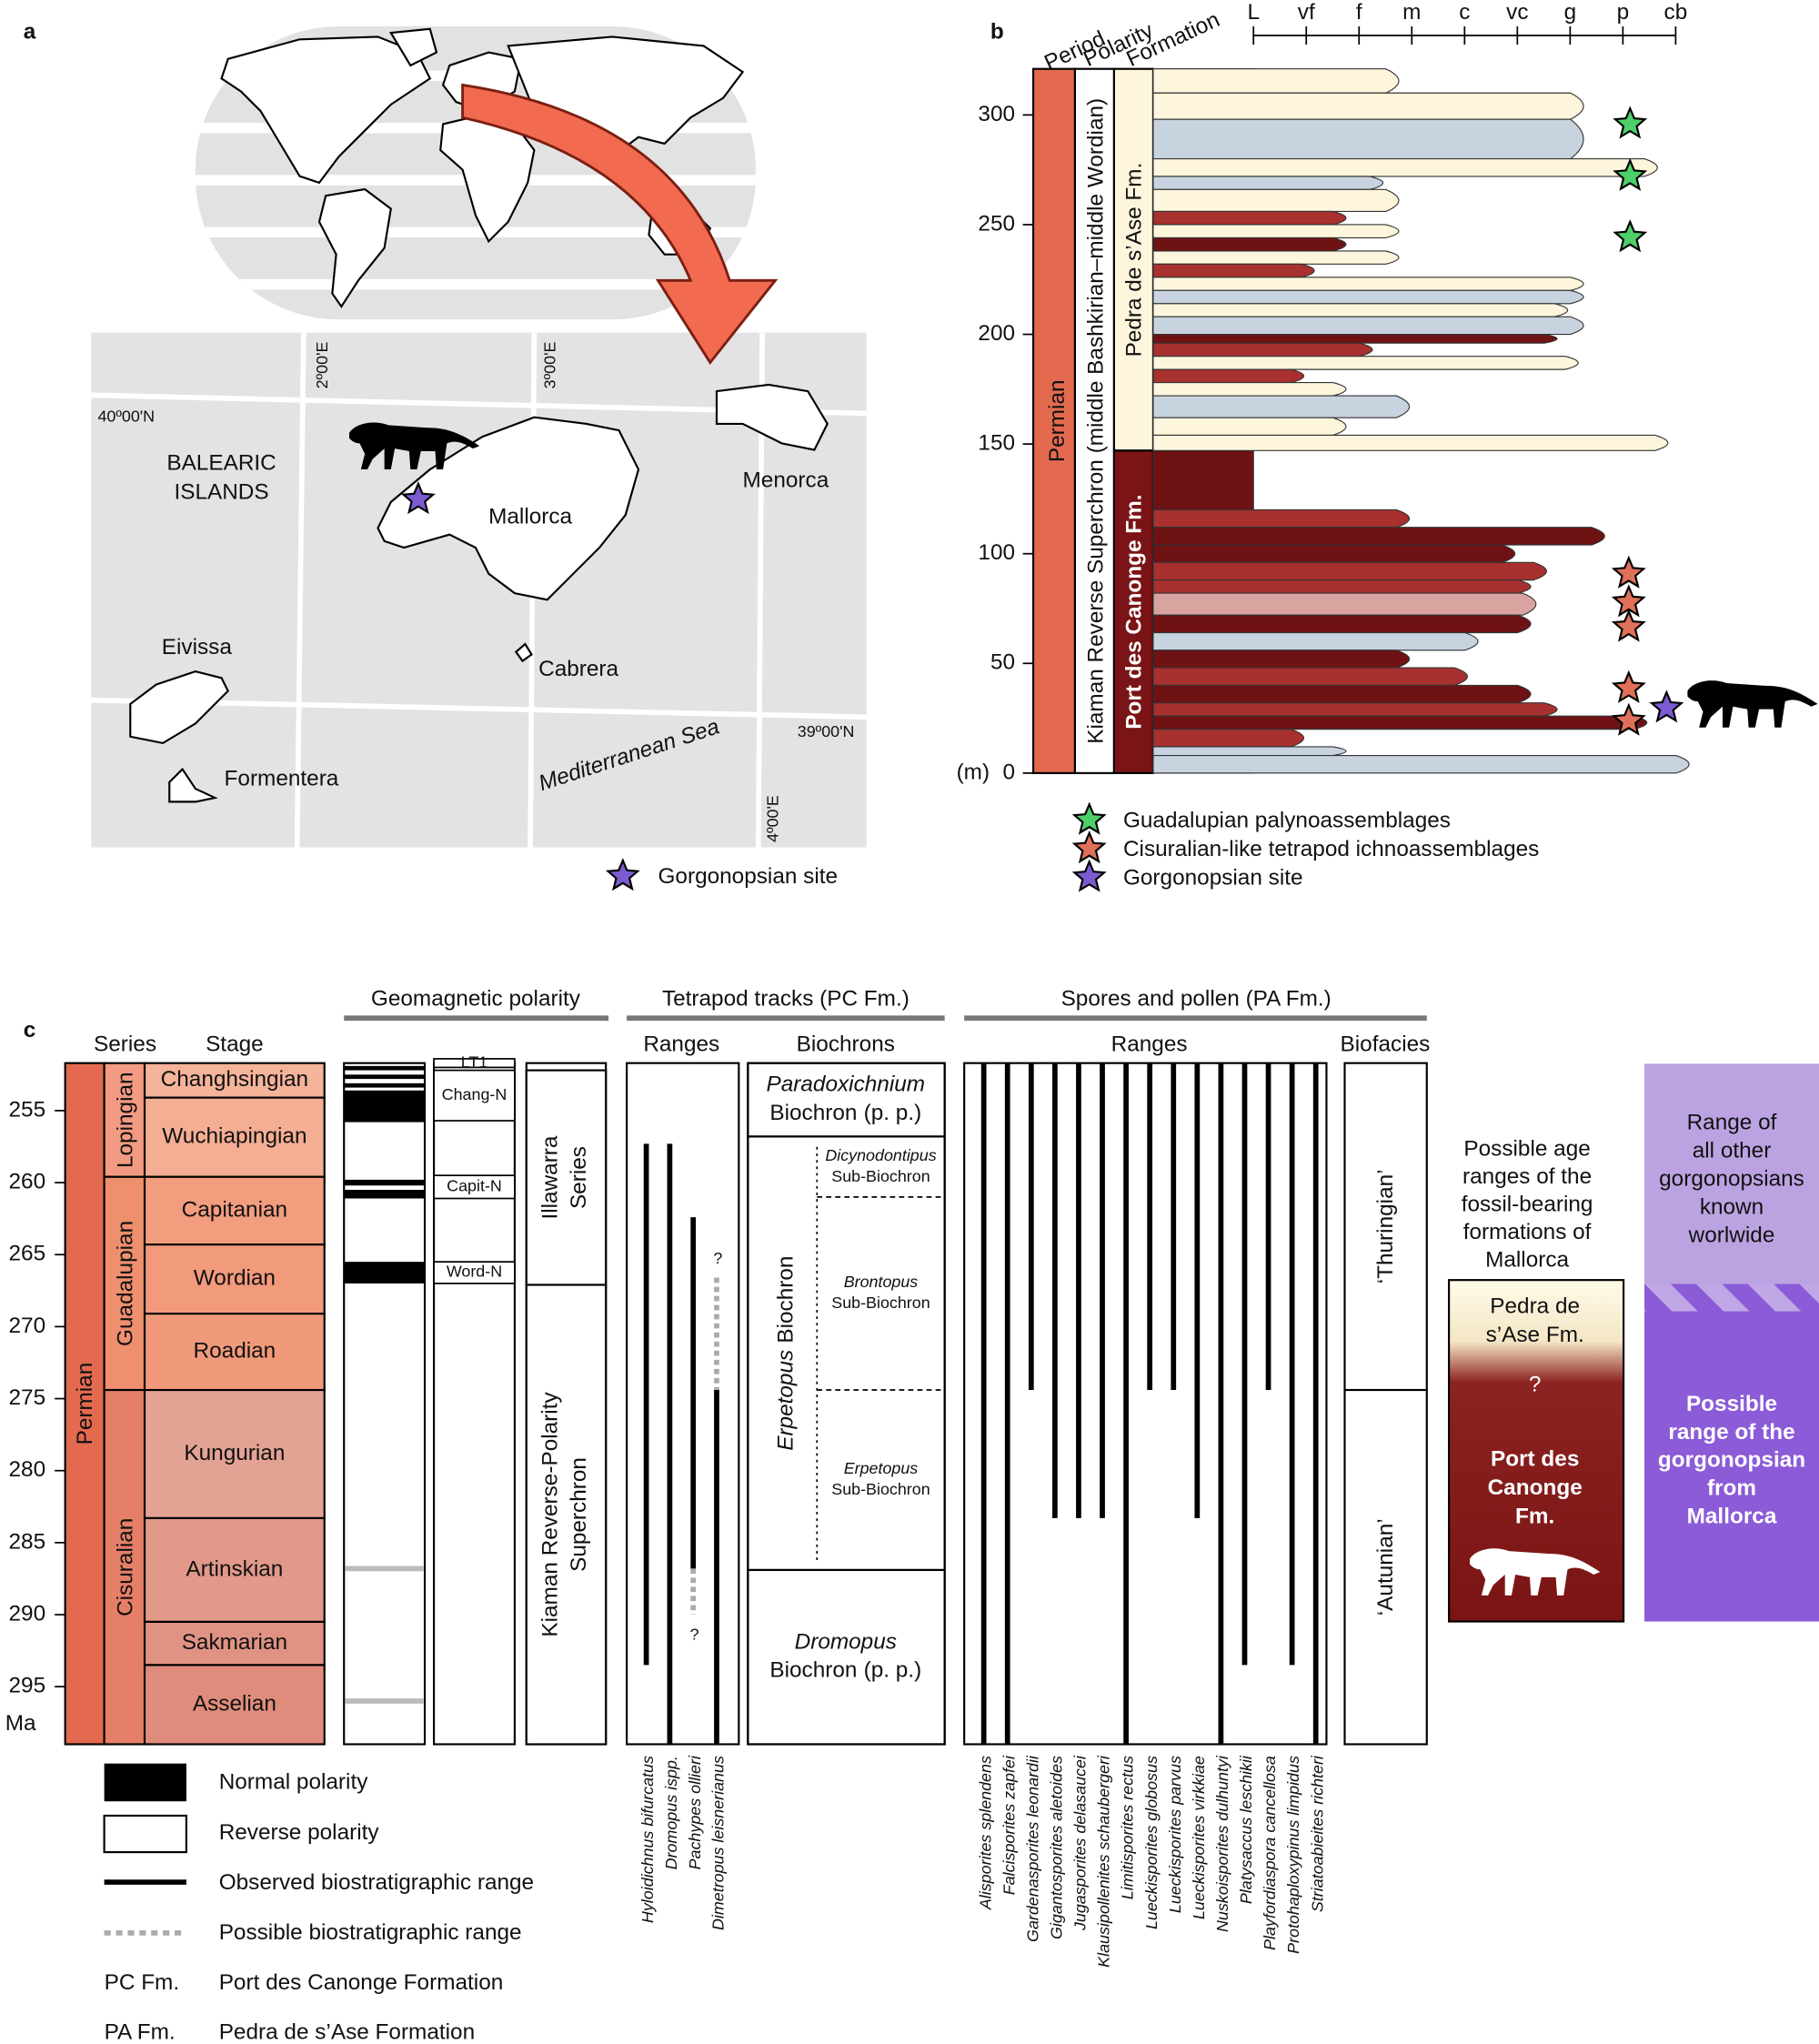  I want to click on latitude-label: 39º00'N, so click(826, 731).